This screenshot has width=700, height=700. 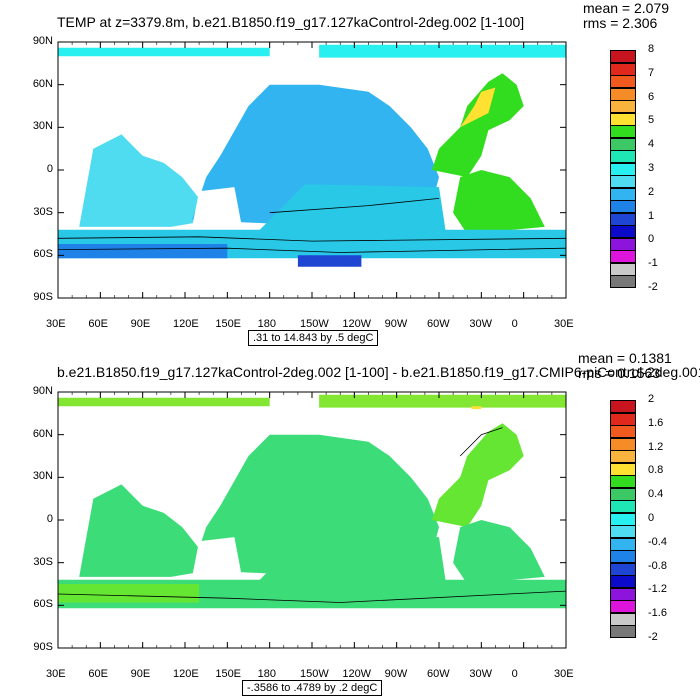 I want to click on colorbar-label: 8, so click(x=651, y=49).